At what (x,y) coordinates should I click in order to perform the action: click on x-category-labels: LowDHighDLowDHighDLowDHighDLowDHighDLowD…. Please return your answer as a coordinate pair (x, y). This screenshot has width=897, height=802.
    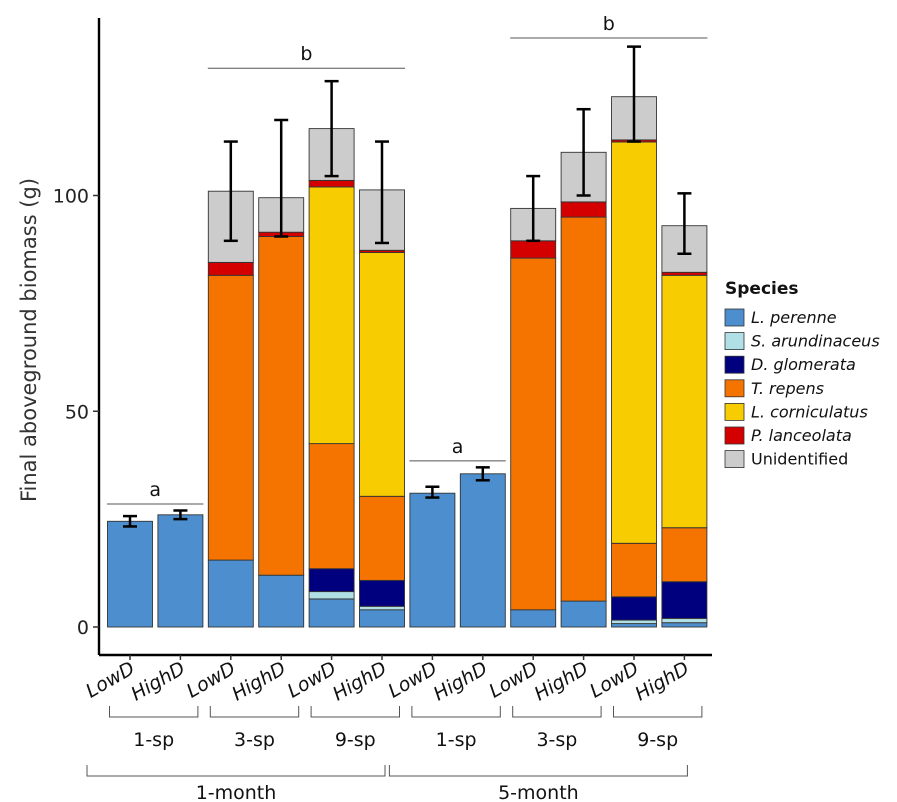
    Looking at the image, I should click on (387, 681).